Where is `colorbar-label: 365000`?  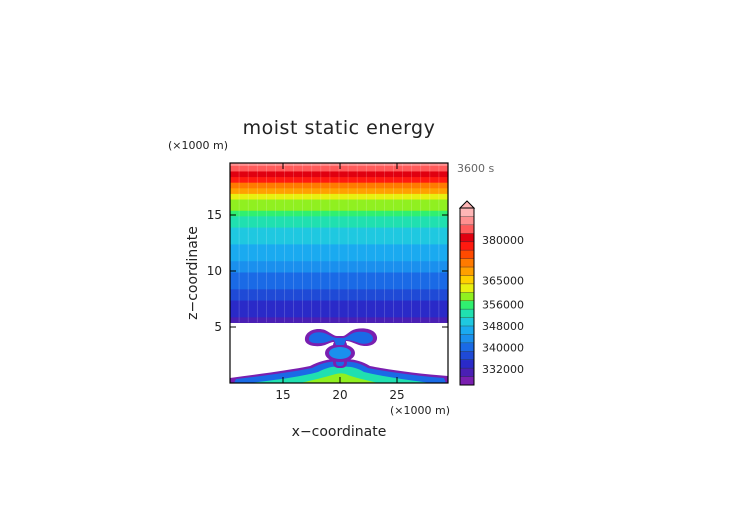 colorbar-label: 365000 is located at coordinates (503, 280).